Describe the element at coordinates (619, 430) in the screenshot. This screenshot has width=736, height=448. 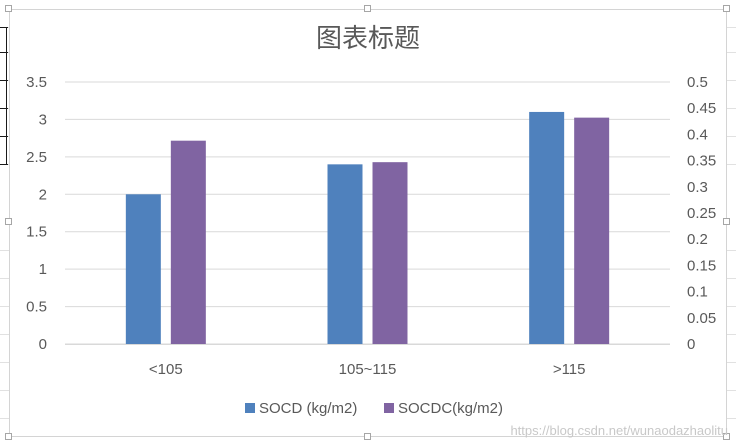
I see `watermark: https://blog.csdn.net/wunaodazhaolitu` at that location.